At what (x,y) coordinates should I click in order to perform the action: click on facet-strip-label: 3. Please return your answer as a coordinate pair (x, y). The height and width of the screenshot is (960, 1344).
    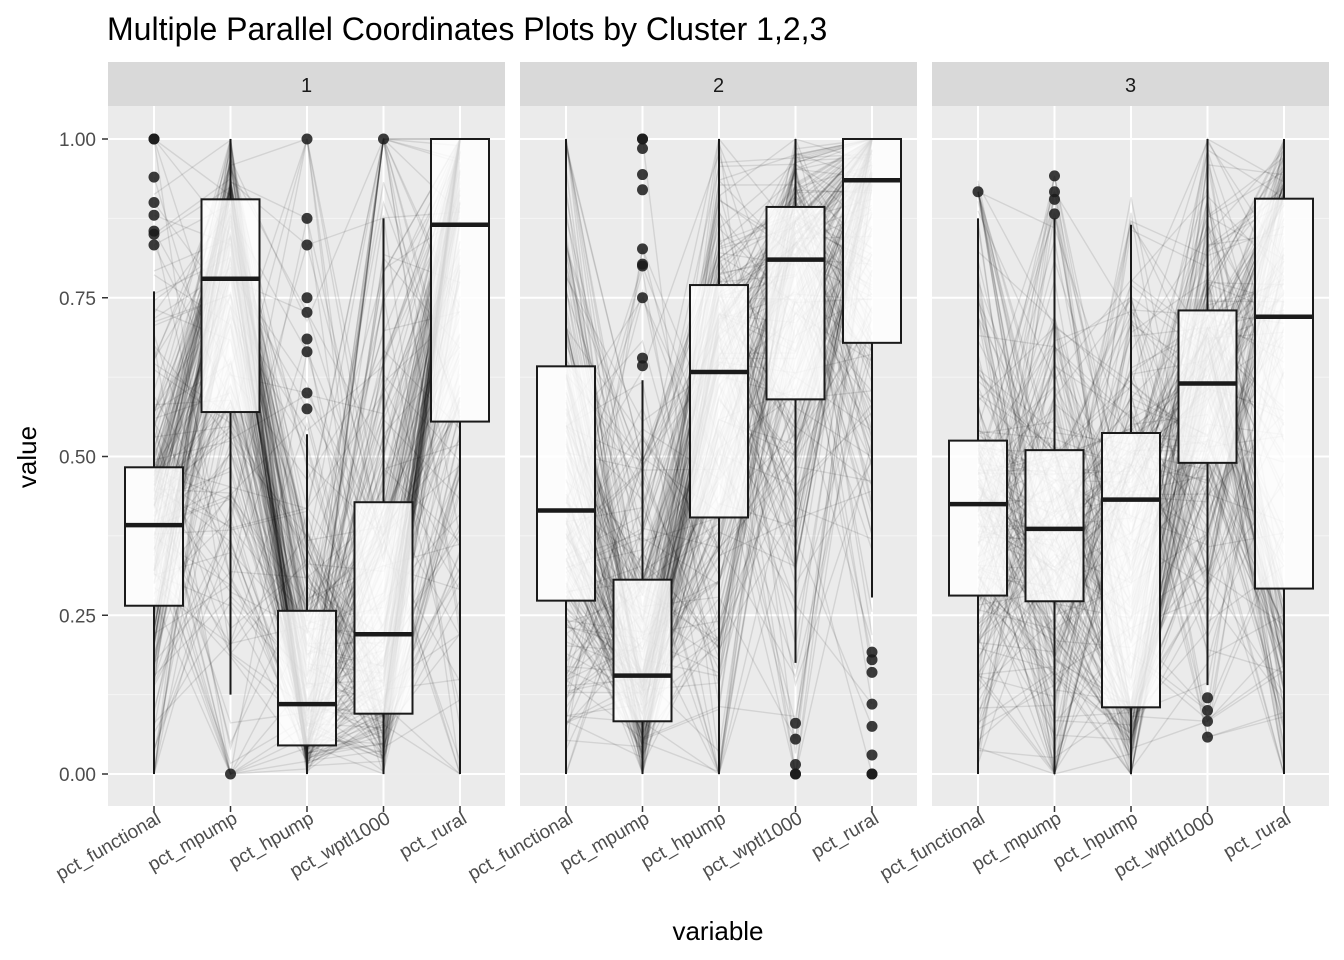
    Looking at the image, I should click on (1130, 86).